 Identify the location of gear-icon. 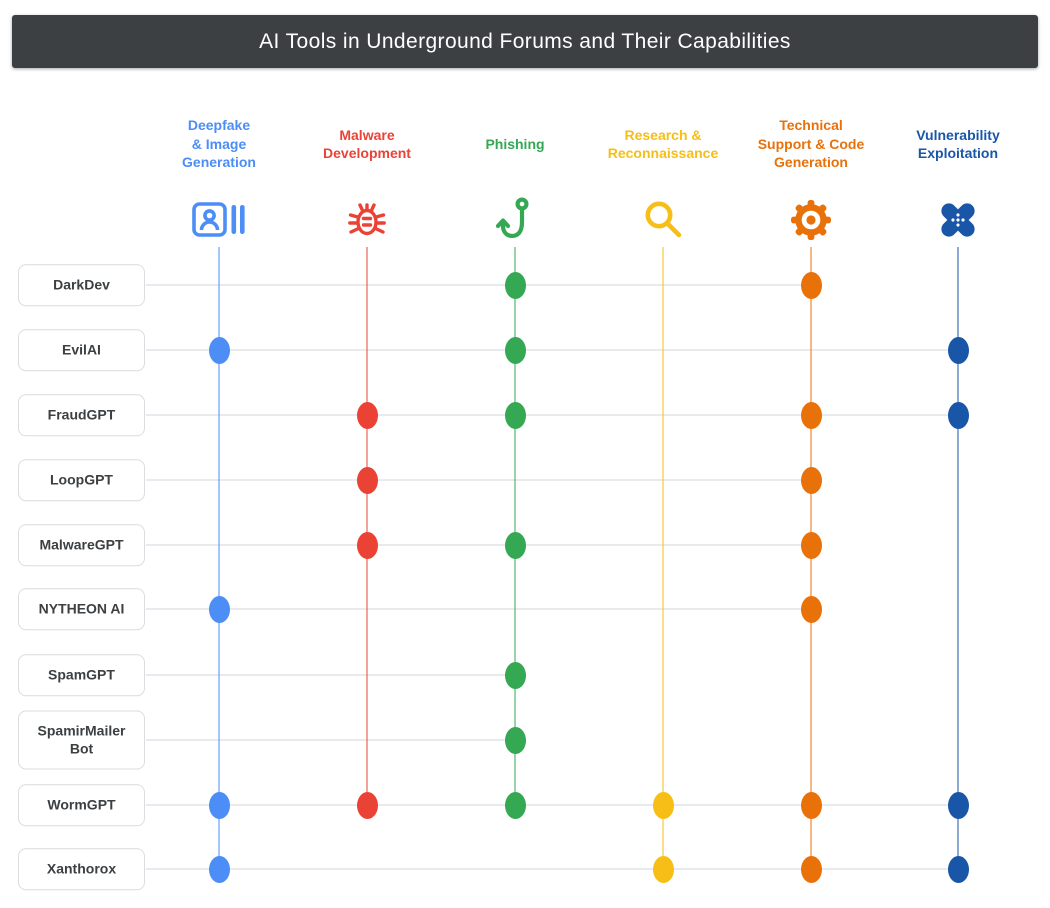
(811, 220).